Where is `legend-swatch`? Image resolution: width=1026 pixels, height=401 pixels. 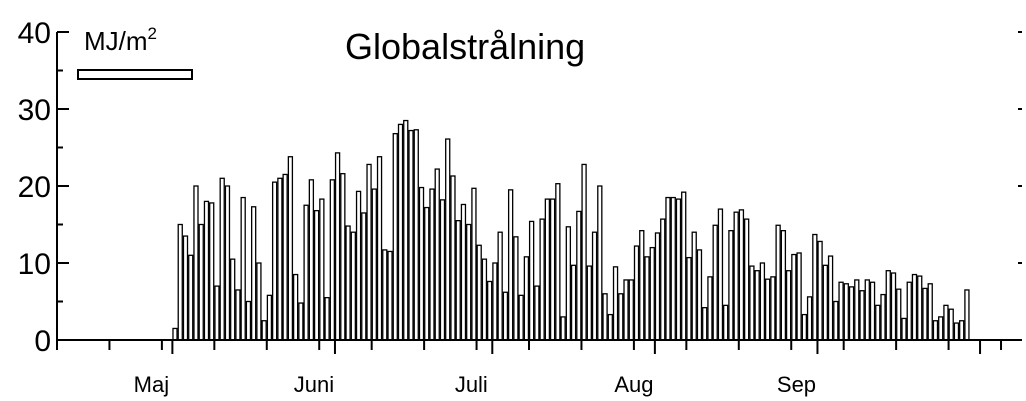 legend-swatch is located at coordinates (135, 74).